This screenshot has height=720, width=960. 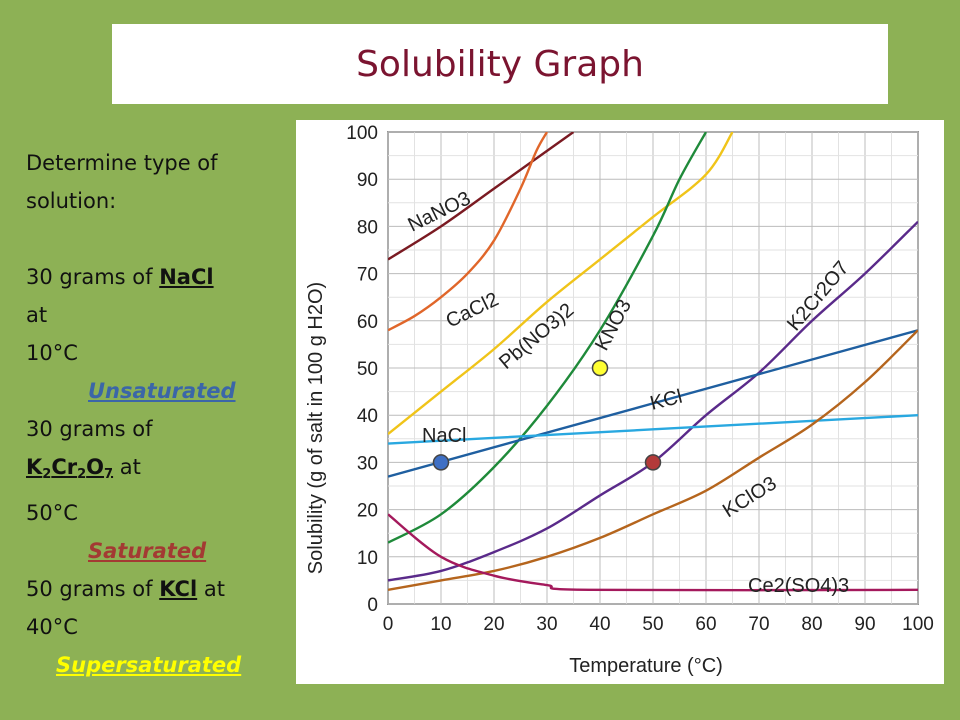 I want to click on y-tick-label: 0, so click(x=372, y=605).